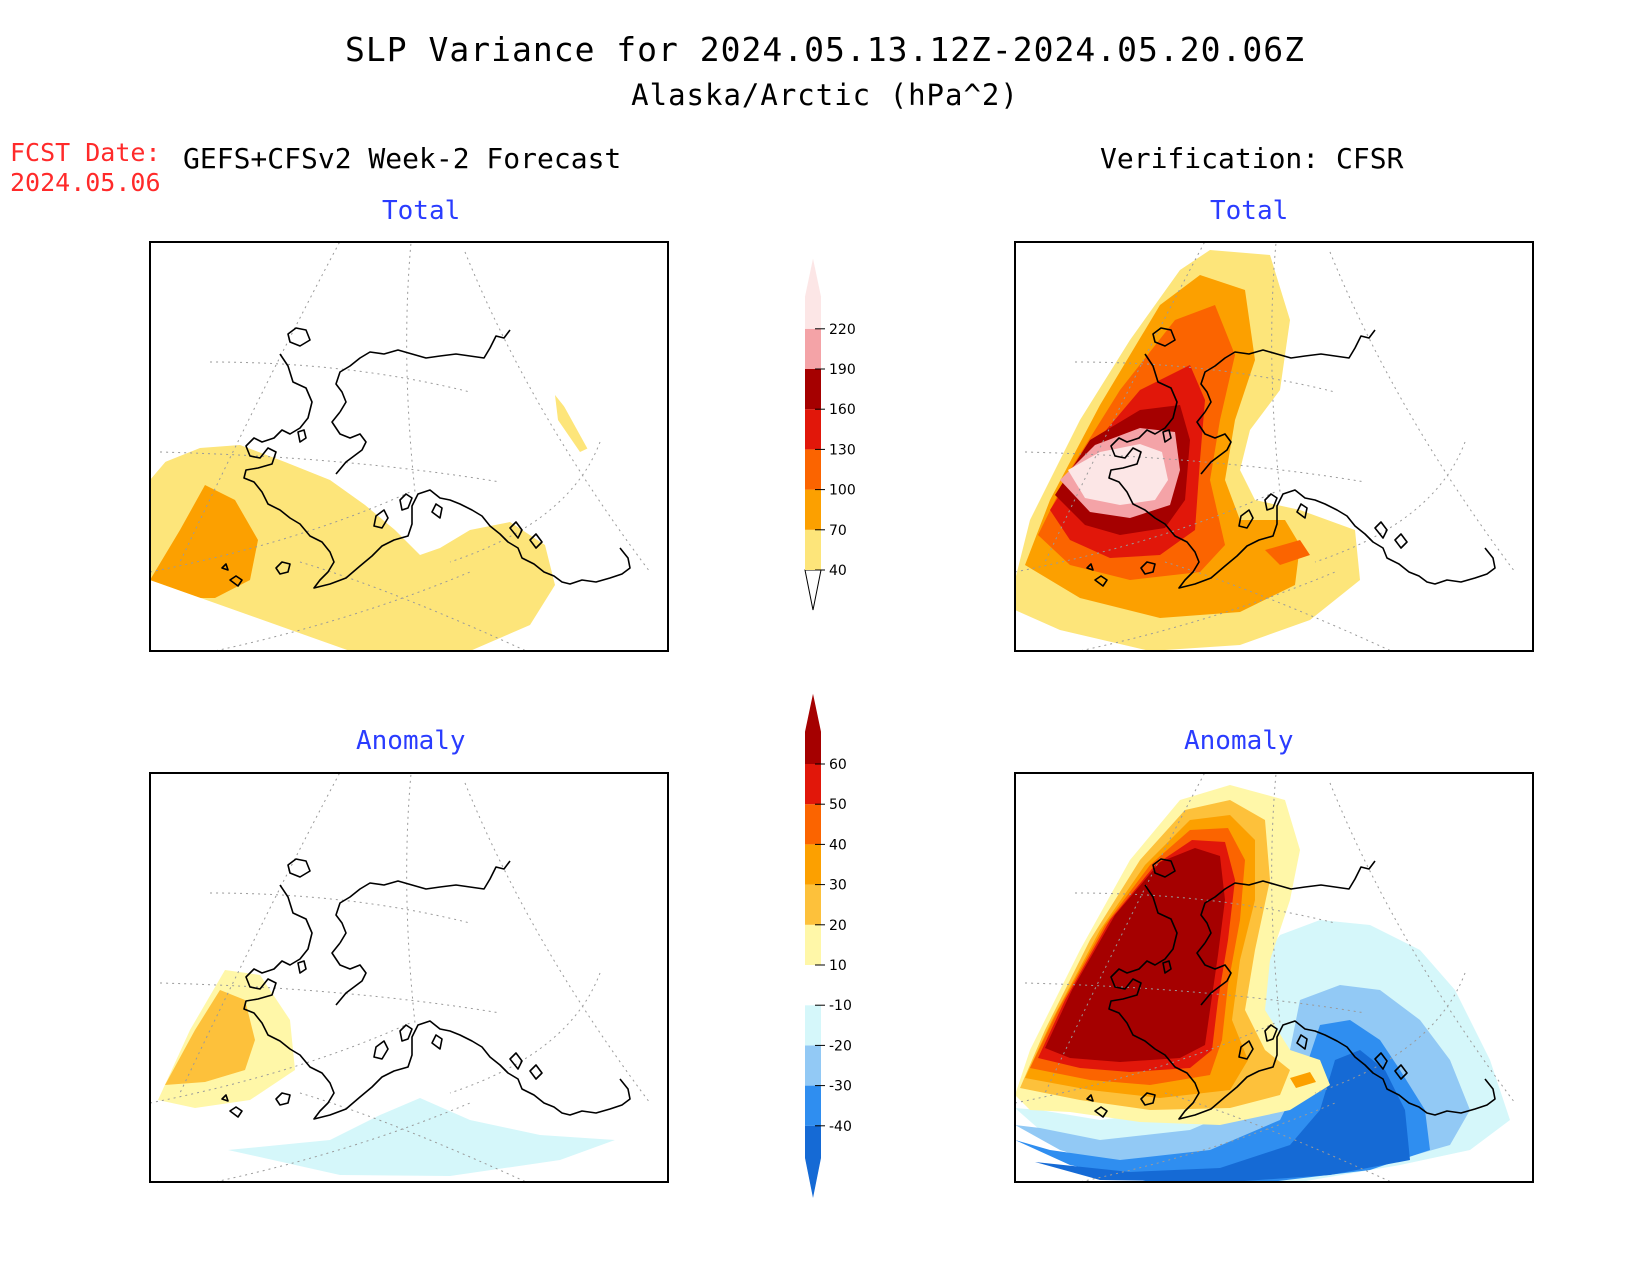  Describe the element at coordinates (1262, 983) in the screenshot. I see `verification-anomaly-fill` at that location.